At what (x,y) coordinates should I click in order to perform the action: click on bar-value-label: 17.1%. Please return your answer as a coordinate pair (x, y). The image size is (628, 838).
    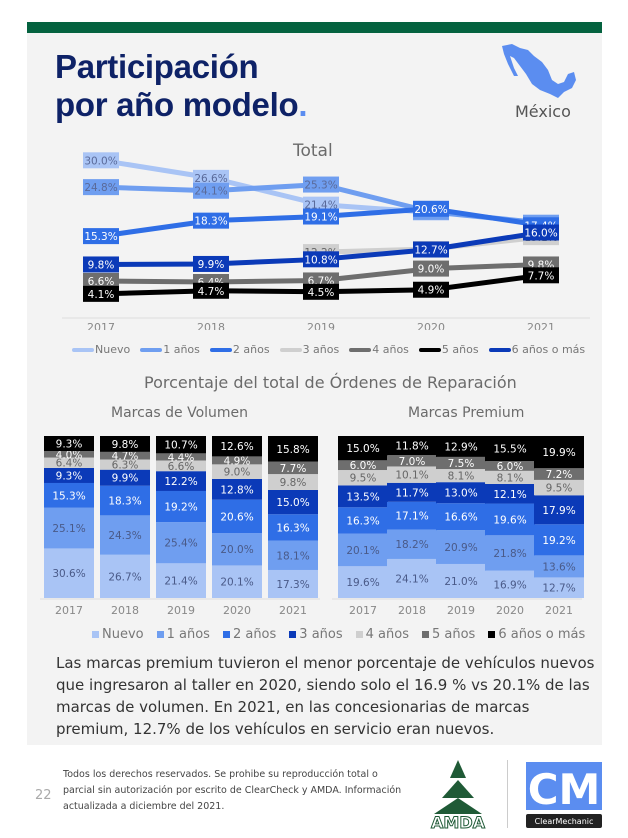
    Looking at the image, I should click on (411, 517).